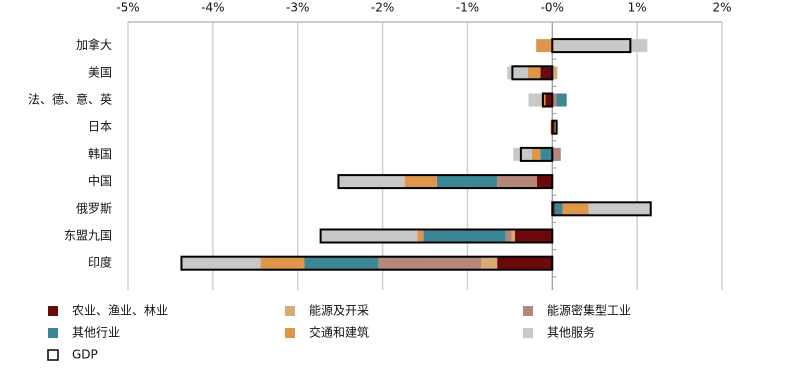  I want to click on legend-label: 交通和建筑, so click(339, 332).